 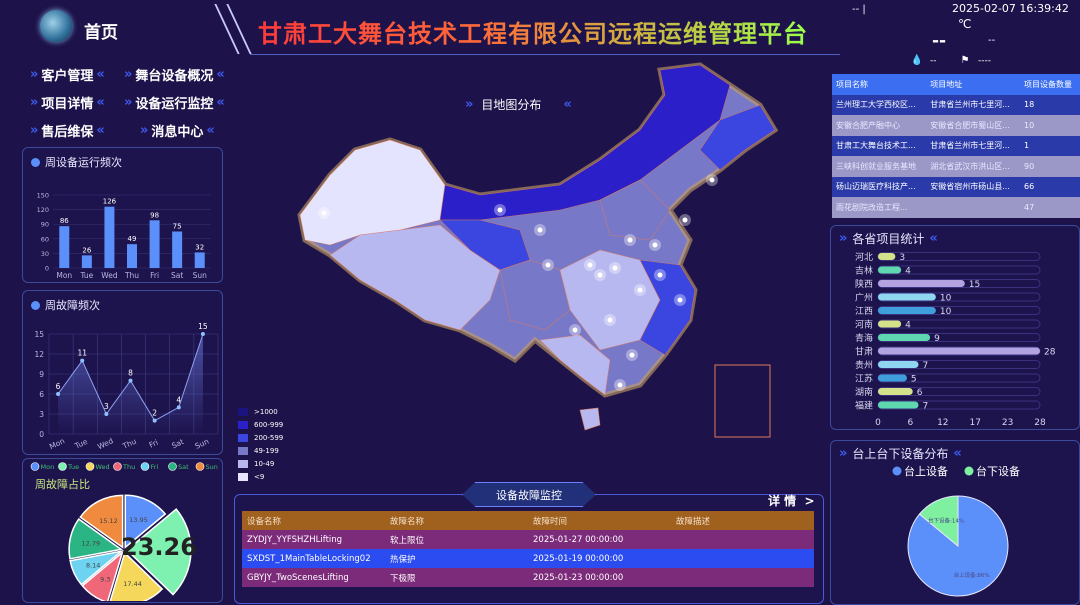 I want to click on legend-item: >1000, so click(x=260, y=411).